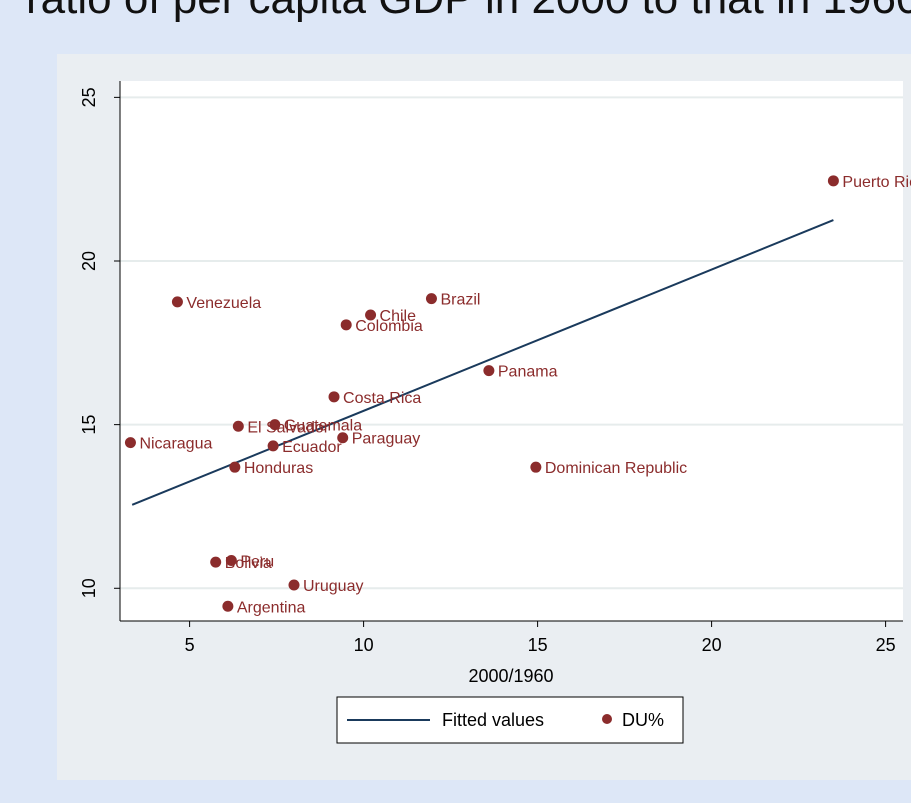 The height and width of the screenshot is (803, 911). I want to click on x-tick-label: 20, so click(712, 645).